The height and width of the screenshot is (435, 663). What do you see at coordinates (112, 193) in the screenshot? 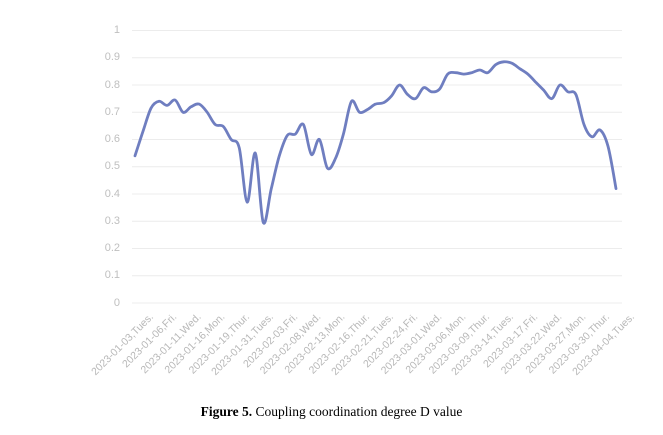
I see `y-tick-label: 0.4` at bounding box center [112, 193].